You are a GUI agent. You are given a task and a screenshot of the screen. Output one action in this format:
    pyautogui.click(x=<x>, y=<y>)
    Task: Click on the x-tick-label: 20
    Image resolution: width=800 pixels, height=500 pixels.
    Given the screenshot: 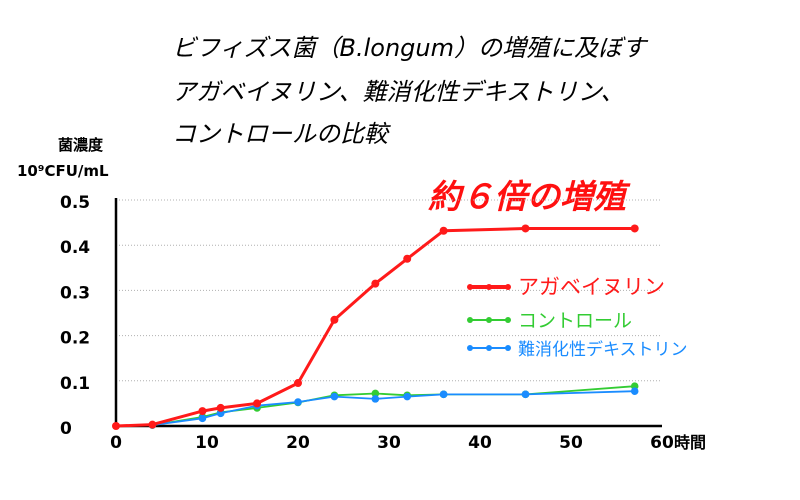 What is the action you would take?
    pyautogui.click(x=298, y=443)
    